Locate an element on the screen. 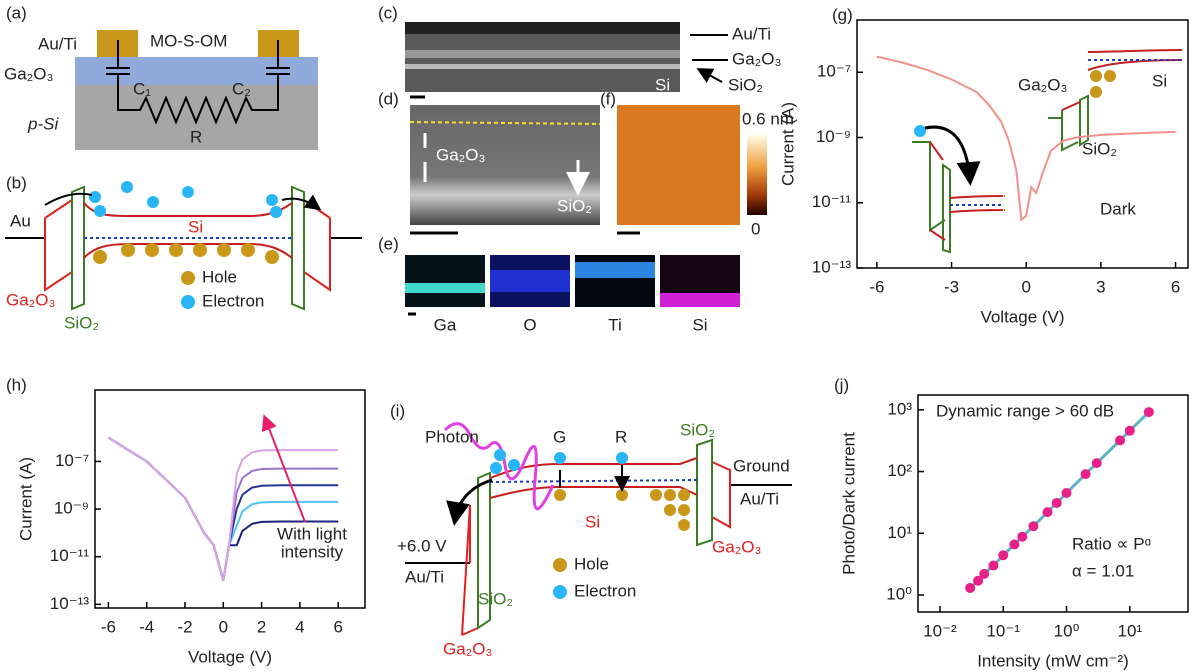 Image resolution: width=1200 pixels, height=672 pixels. x-tick-label: 0 is located at coordinates (223, 626).